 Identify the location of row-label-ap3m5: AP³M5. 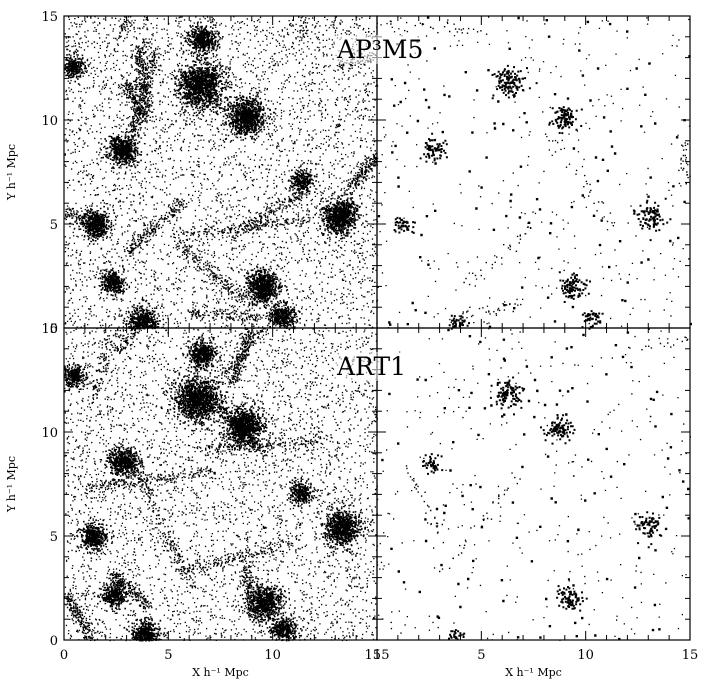
(379, 49).